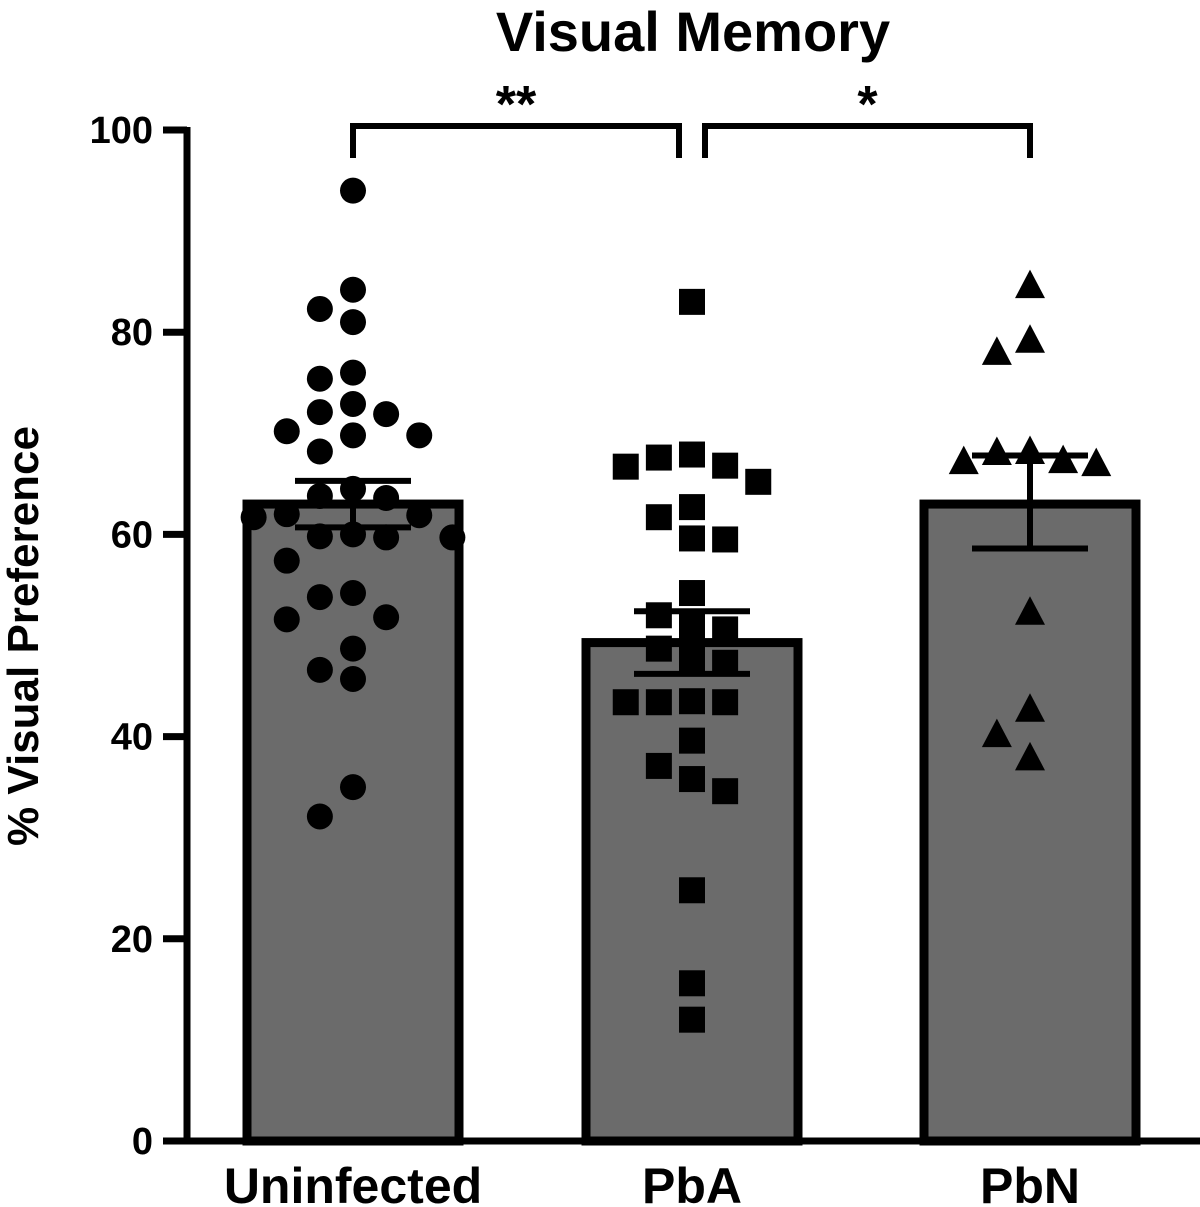 This screenshot has width=1200, height=1207. Describe the element at coordinates (132, 940) in the screenshot. I see `y-tick-label: 20` at that location.